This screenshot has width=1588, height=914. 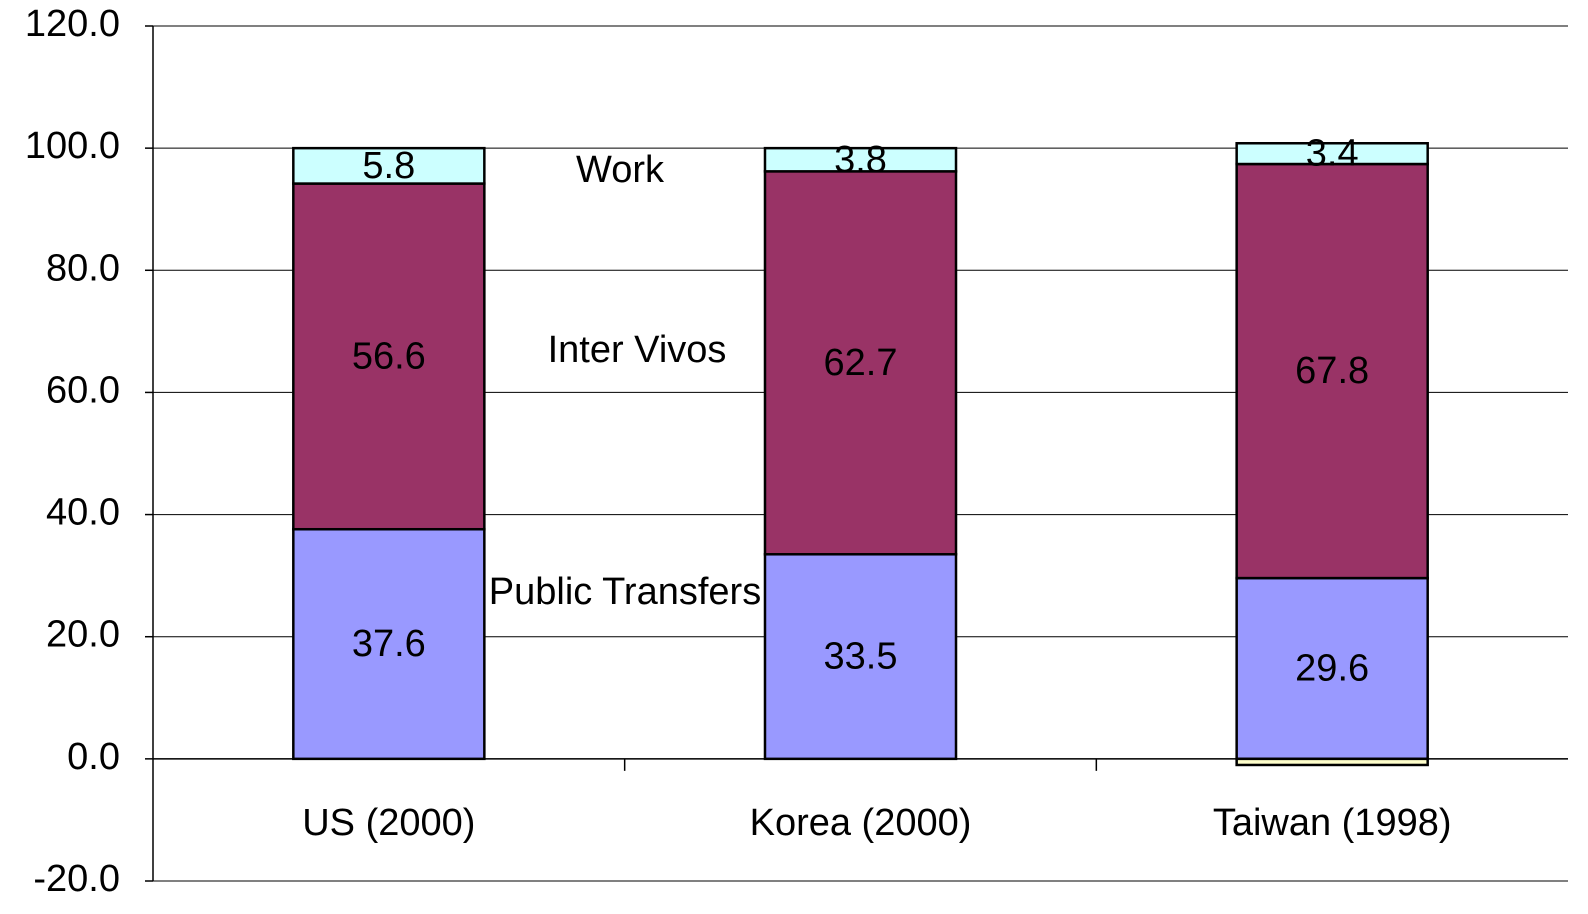 What do you see at coordinates (72, 24) in the screenshot?
I see `y-tick-label: 120.0` at bounding box center [72, 24].